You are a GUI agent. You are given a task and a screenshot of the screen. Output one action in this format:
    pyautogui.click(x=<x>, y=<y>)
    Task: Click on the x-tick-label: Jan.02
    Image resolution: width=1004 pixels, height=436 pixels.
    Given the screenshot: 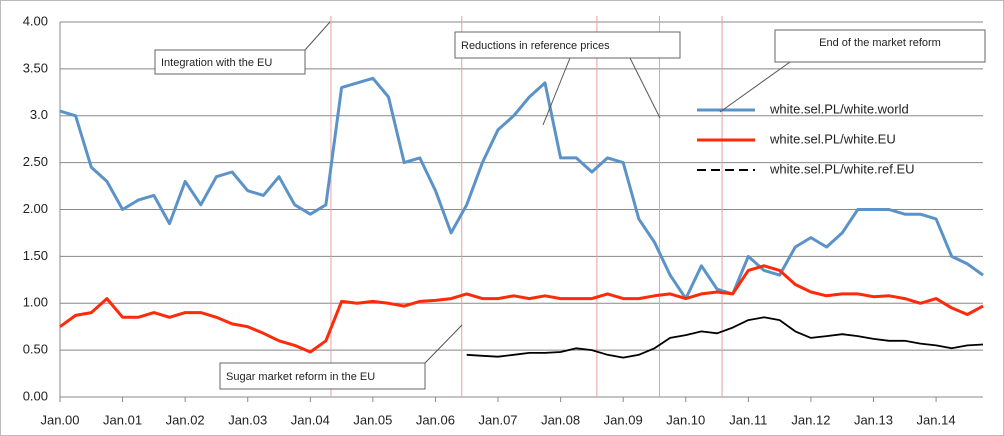 What is the action you would take?
    pyautogui.click(x=185, y=419)
    